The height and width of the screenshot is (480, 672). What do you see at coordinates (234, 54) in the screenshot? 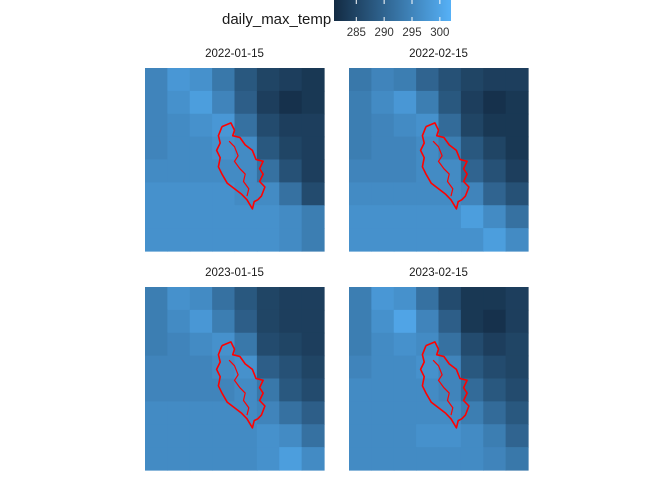
I see `facet-title: 2022-01-15` at bounding box center [234, 54].